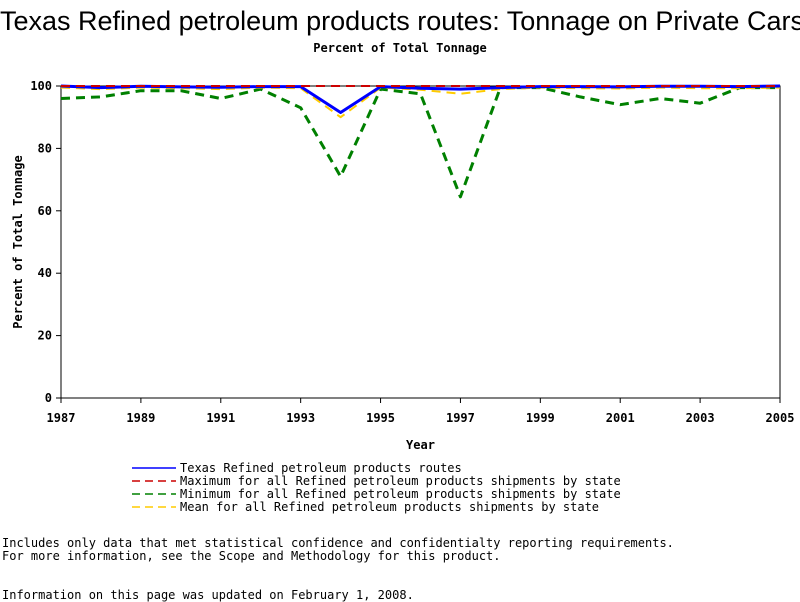  What do you see at coordinates (45, 148) in the screenshot?
I see `y-tick-label: 80` at bounding box center [45, 148].